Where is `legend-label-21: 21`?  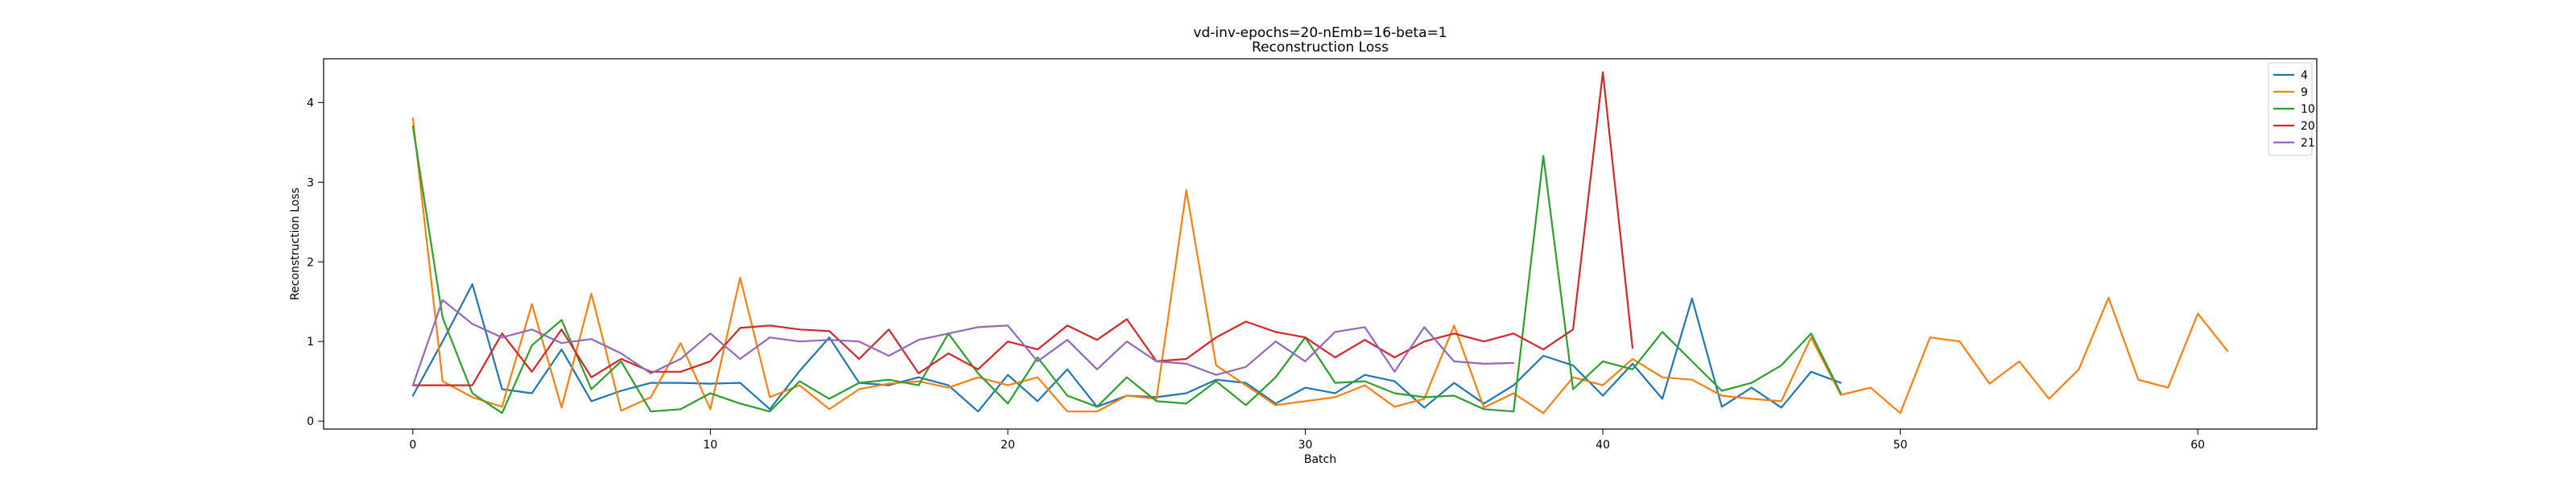
legend-label-21: 21 is located at coordinates (2308, 143).